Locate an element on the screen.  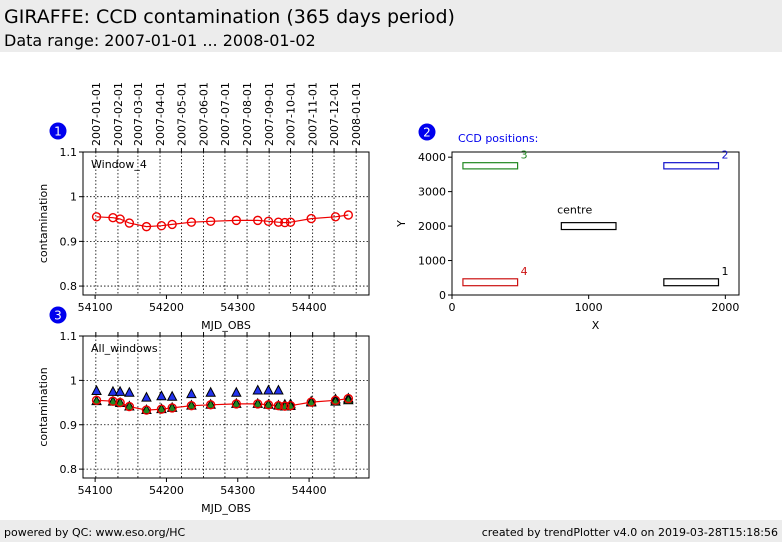
date-tick-label: 2007-04-01 is located at coordinates (160, 114).